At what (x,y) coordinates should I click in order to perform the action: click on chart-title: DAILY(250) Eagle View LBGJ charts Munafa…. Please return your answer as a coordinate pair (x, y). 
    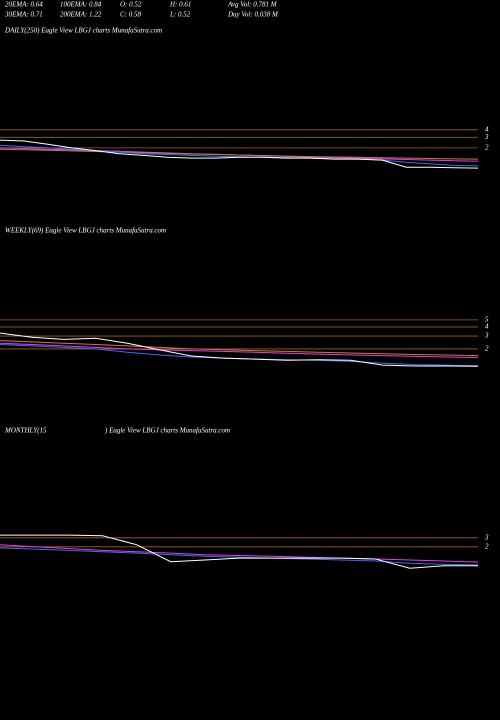
    Looking at the image, I should click on (83, 31).